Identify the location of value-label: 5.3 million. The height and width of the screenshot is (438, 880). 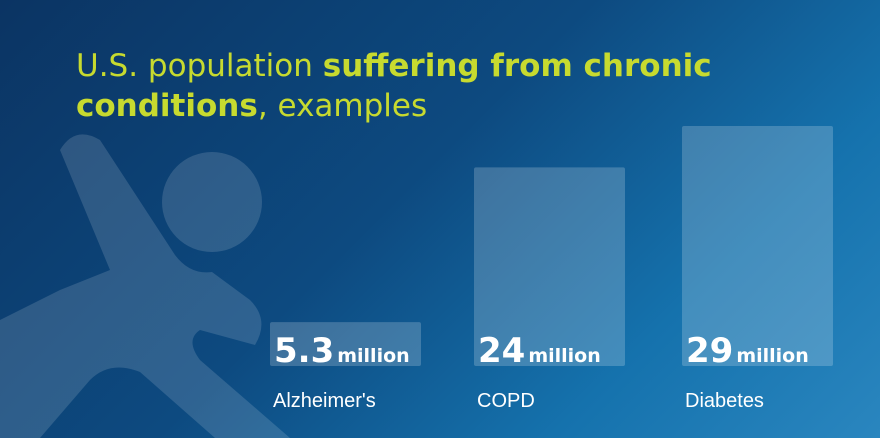
(342, 351).